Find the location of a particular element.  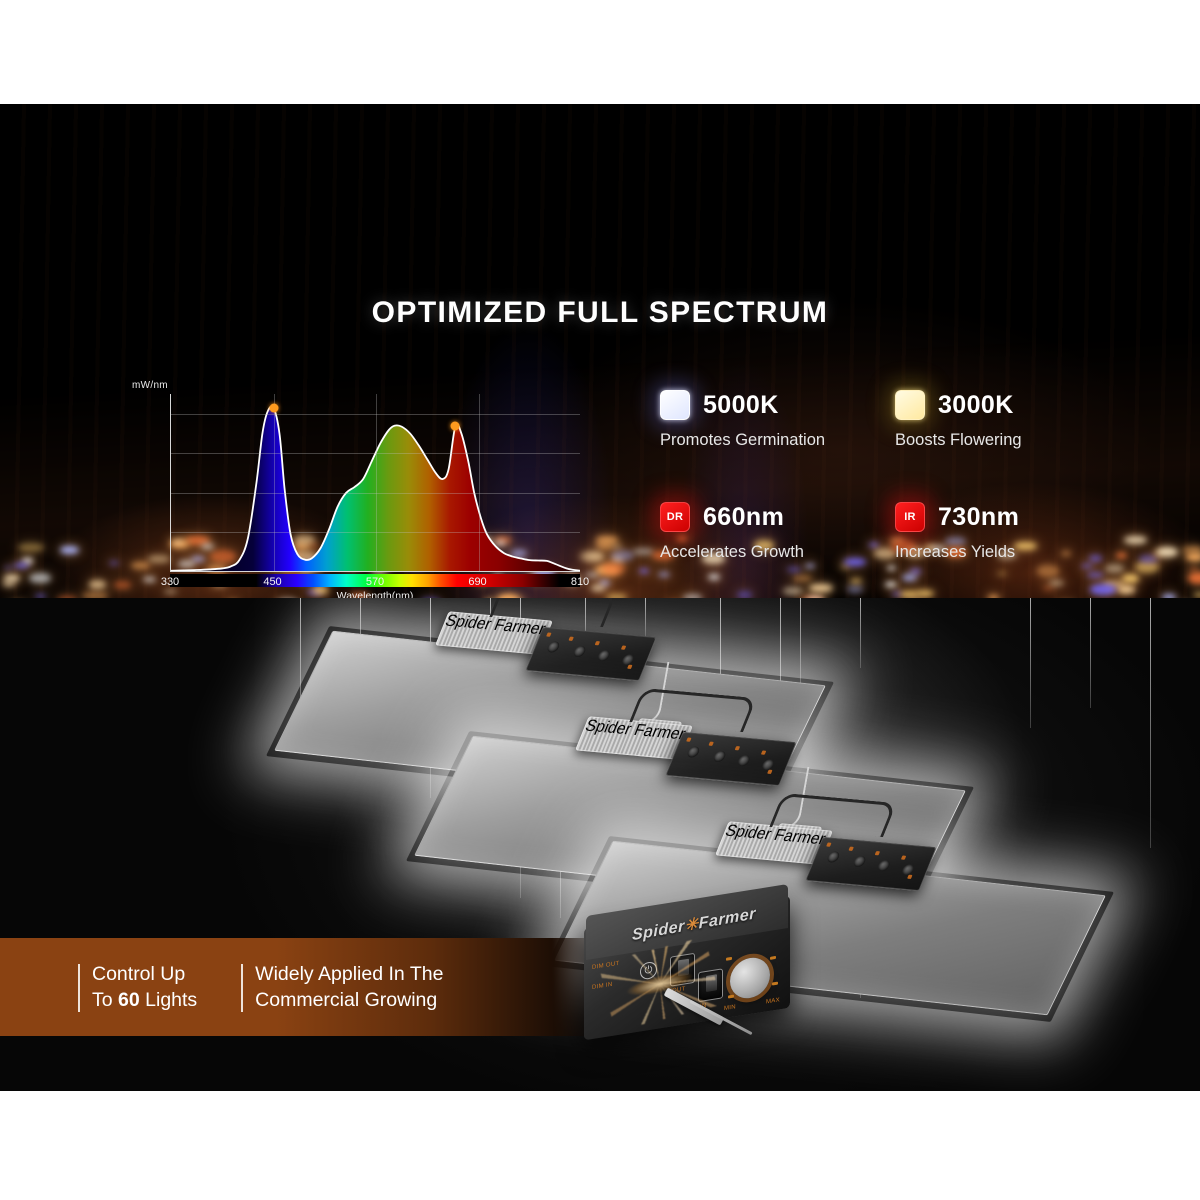

banner-item-control-lights: Control Up To 60 Lights is located at coordinates (137, 987).